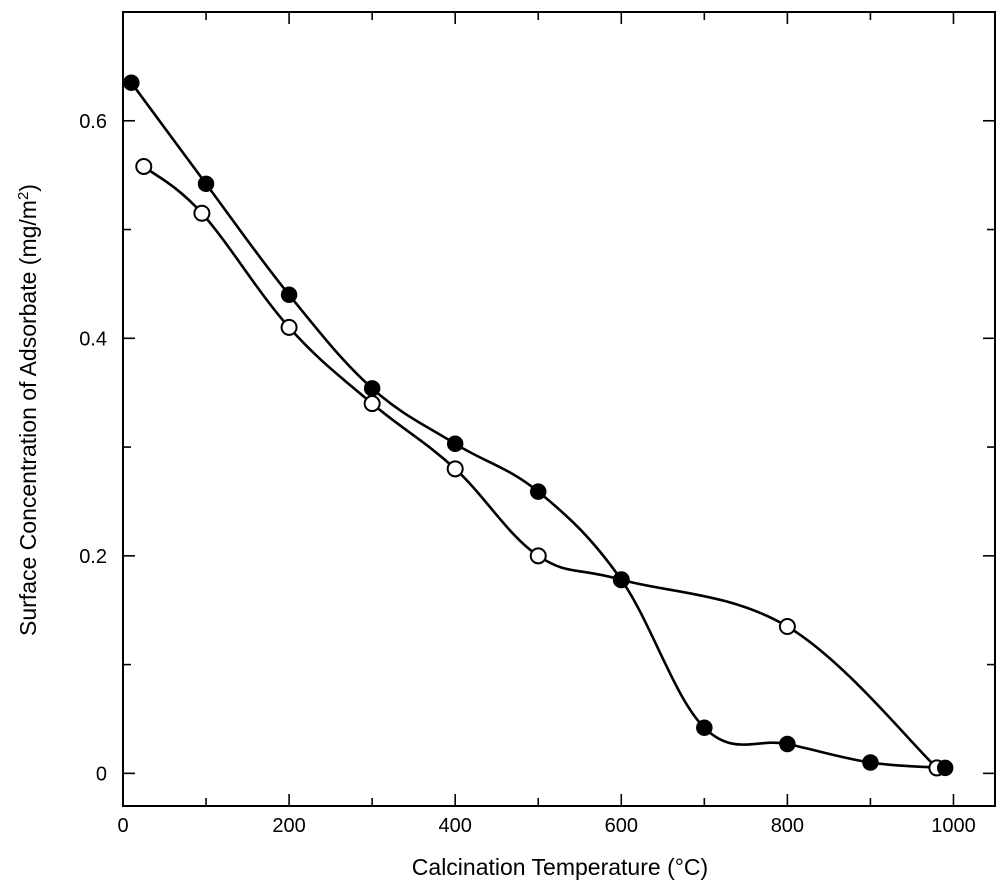 This screenshot has width=997, height=888. What do you see at coordinates (93, 339) in the screenshot?
I see `y-tick-label: 0.4` at bounding box center [93, 339].